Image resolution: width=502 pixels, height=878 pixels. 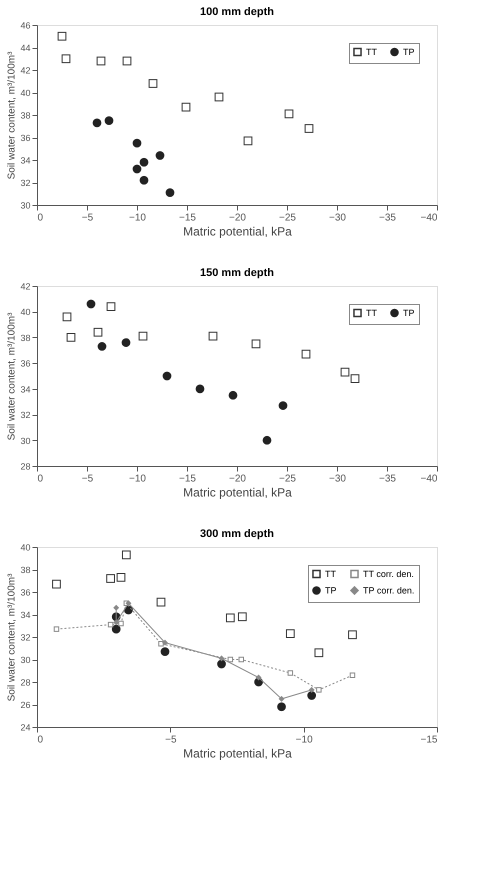 What do you see at coordinates (388, 573) in the screenshot?
I see `legend-label: TT corr. den.` at bounding box center [388, 573].